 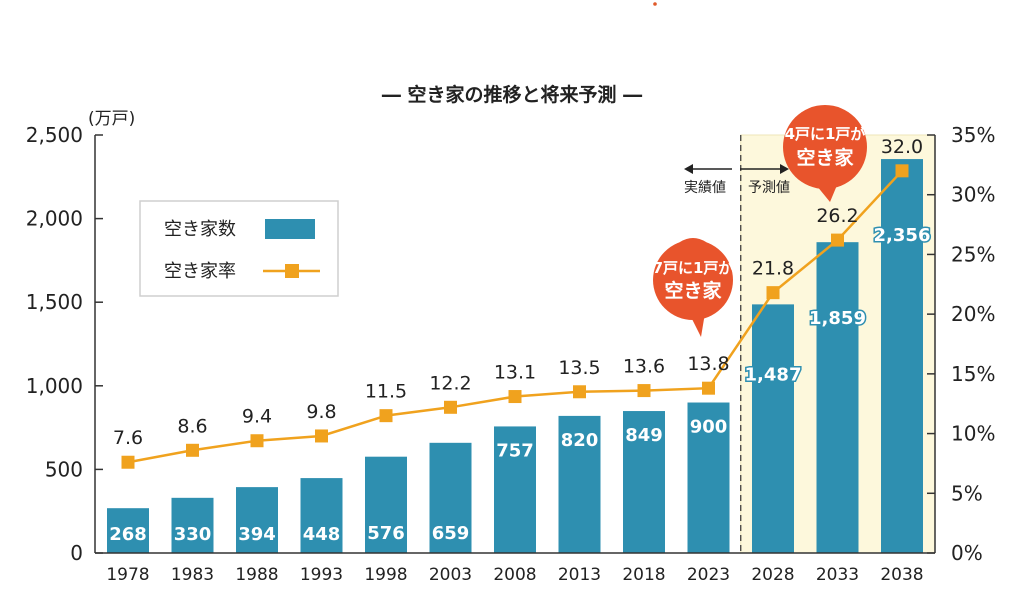 I want to click on x-tick-label: 1978, so click(x=127, y=575).